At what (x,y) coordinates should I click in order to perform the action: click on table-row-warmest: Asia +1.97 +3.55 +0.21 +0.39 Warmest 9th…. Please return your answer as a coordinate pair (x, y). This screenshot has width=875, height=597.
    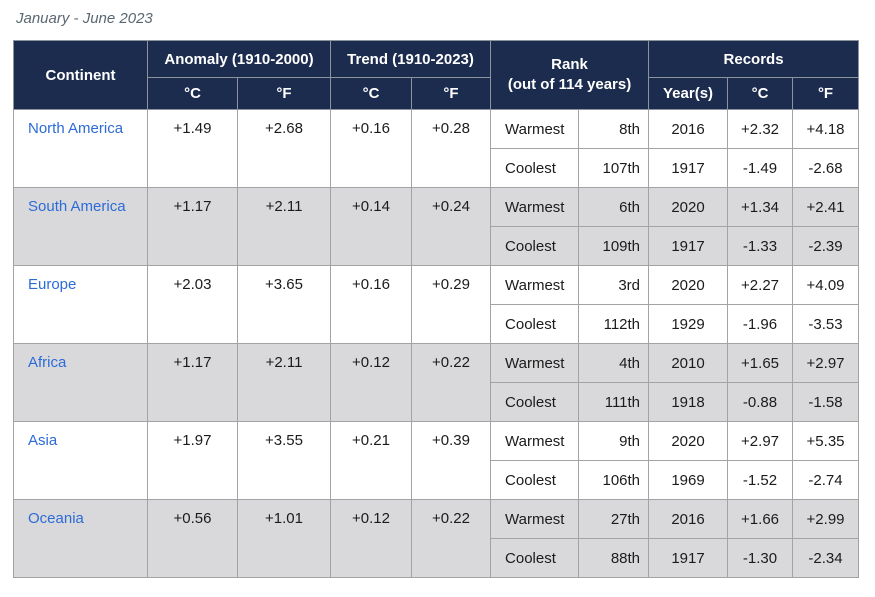
    Looking at the image, I should click on (436, 460).